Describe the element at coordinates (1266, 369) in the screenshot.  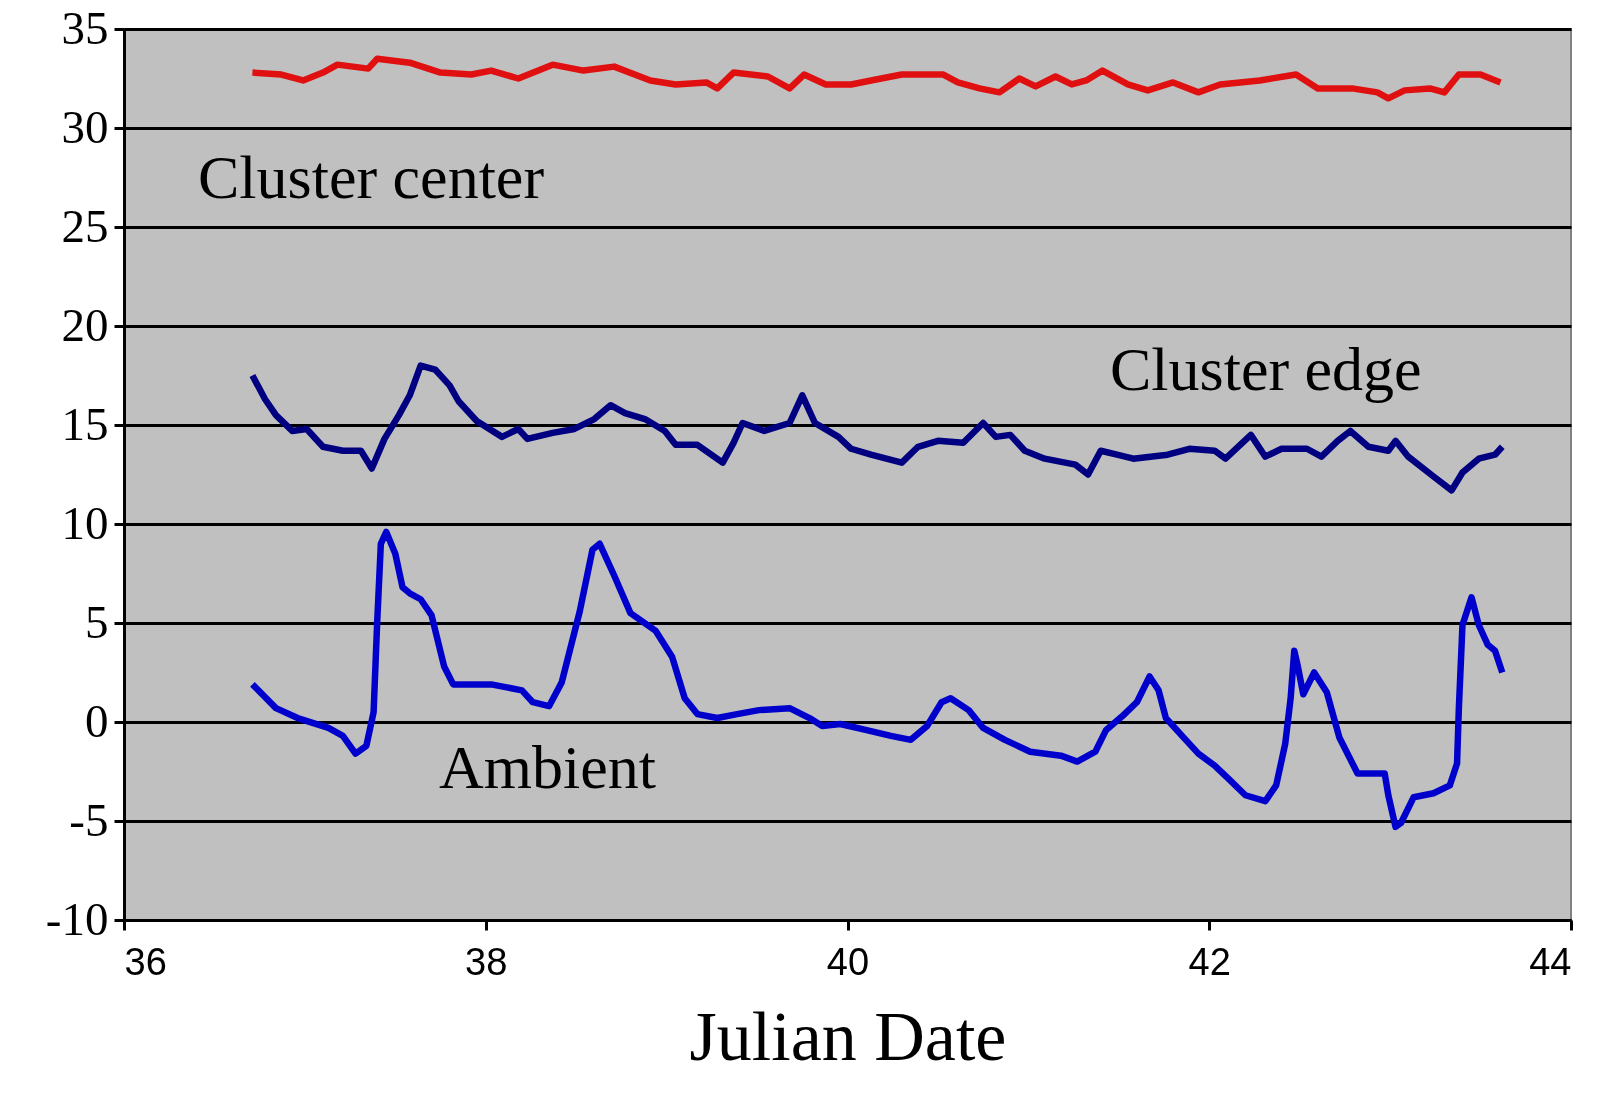
I see `annotation: Cluster edge` at that location.